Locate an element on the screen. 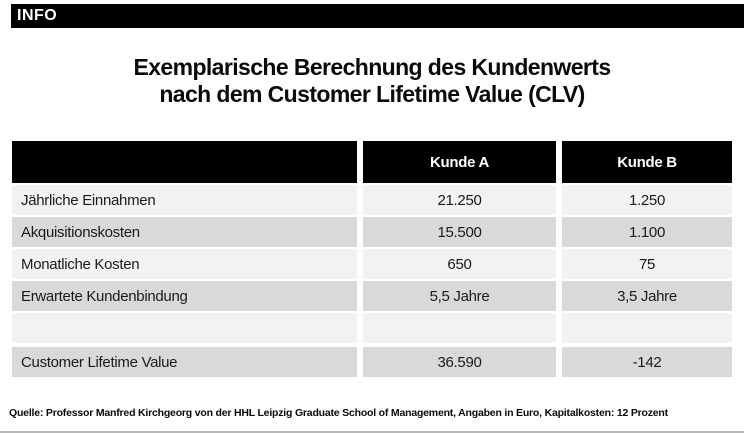 This screenshot has width=744, height=433. table-row: Akquisitionskosten 15.500 1.100 is located at coordinates (372, 232).